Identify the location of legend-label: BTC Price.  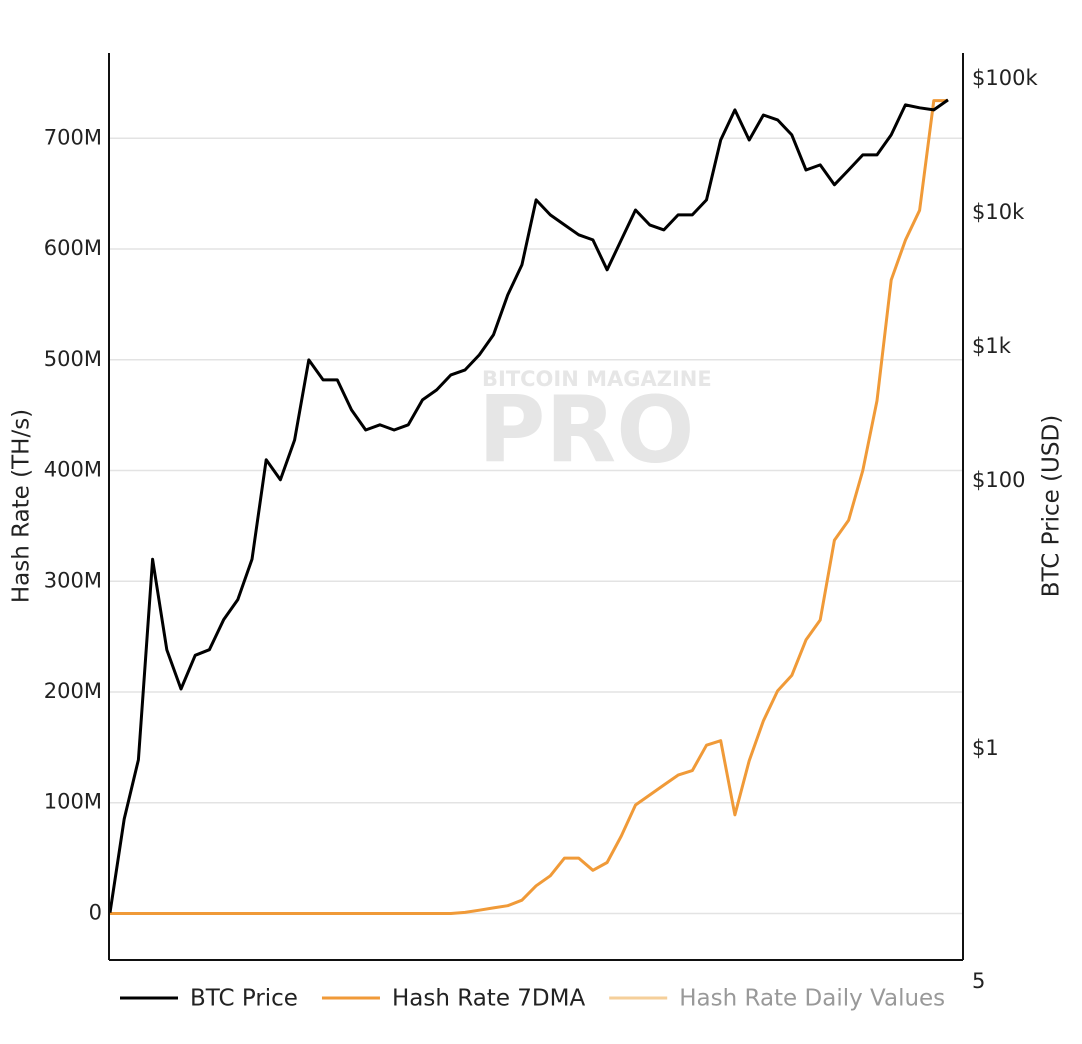
(244, 999).